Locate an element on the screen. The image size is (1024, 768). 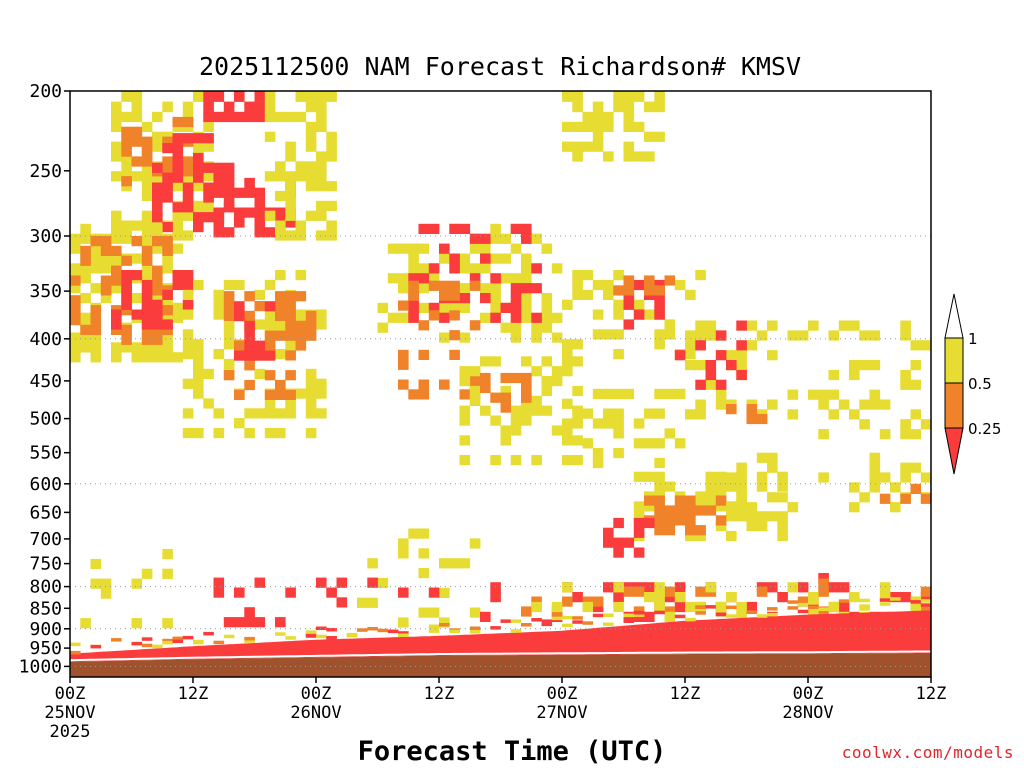
x-tick-label: 12Z is located at coordinates (931, 694).